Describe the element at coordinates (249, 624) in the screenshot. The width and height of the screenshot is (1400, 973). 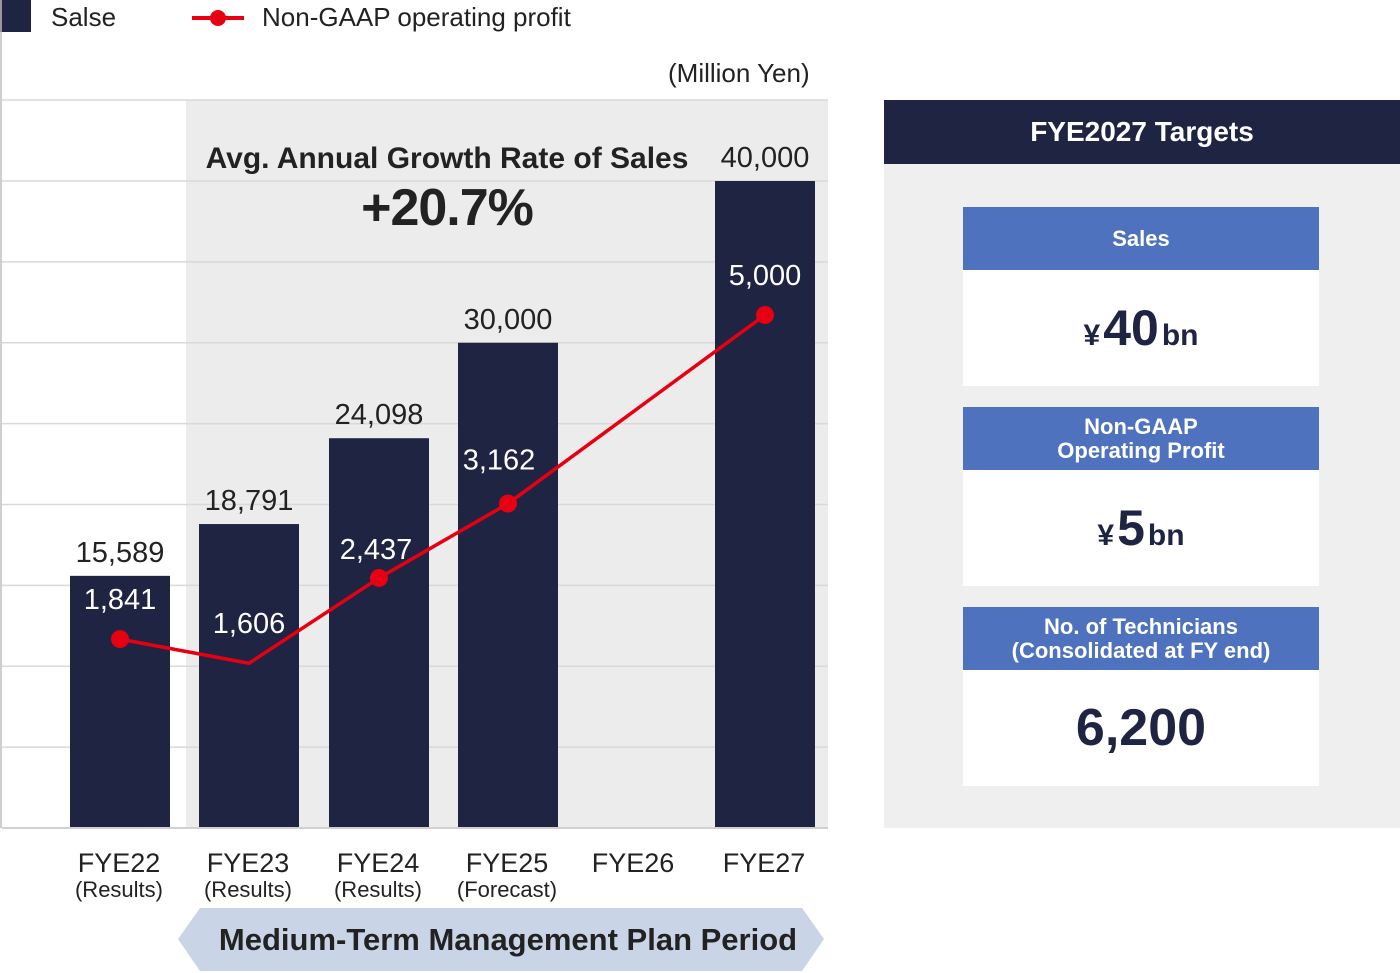
I see `profit-value-label: 1,606` at that location.